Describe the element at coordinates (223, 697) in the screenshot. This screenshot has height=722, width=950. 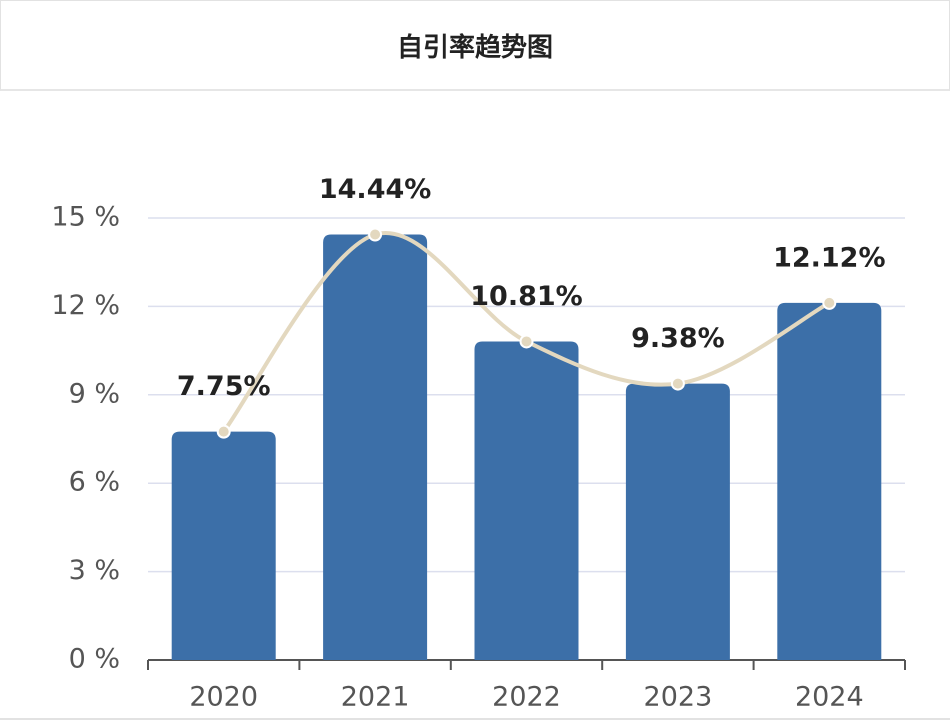
I see `x-tick-label: 2020` at that location.